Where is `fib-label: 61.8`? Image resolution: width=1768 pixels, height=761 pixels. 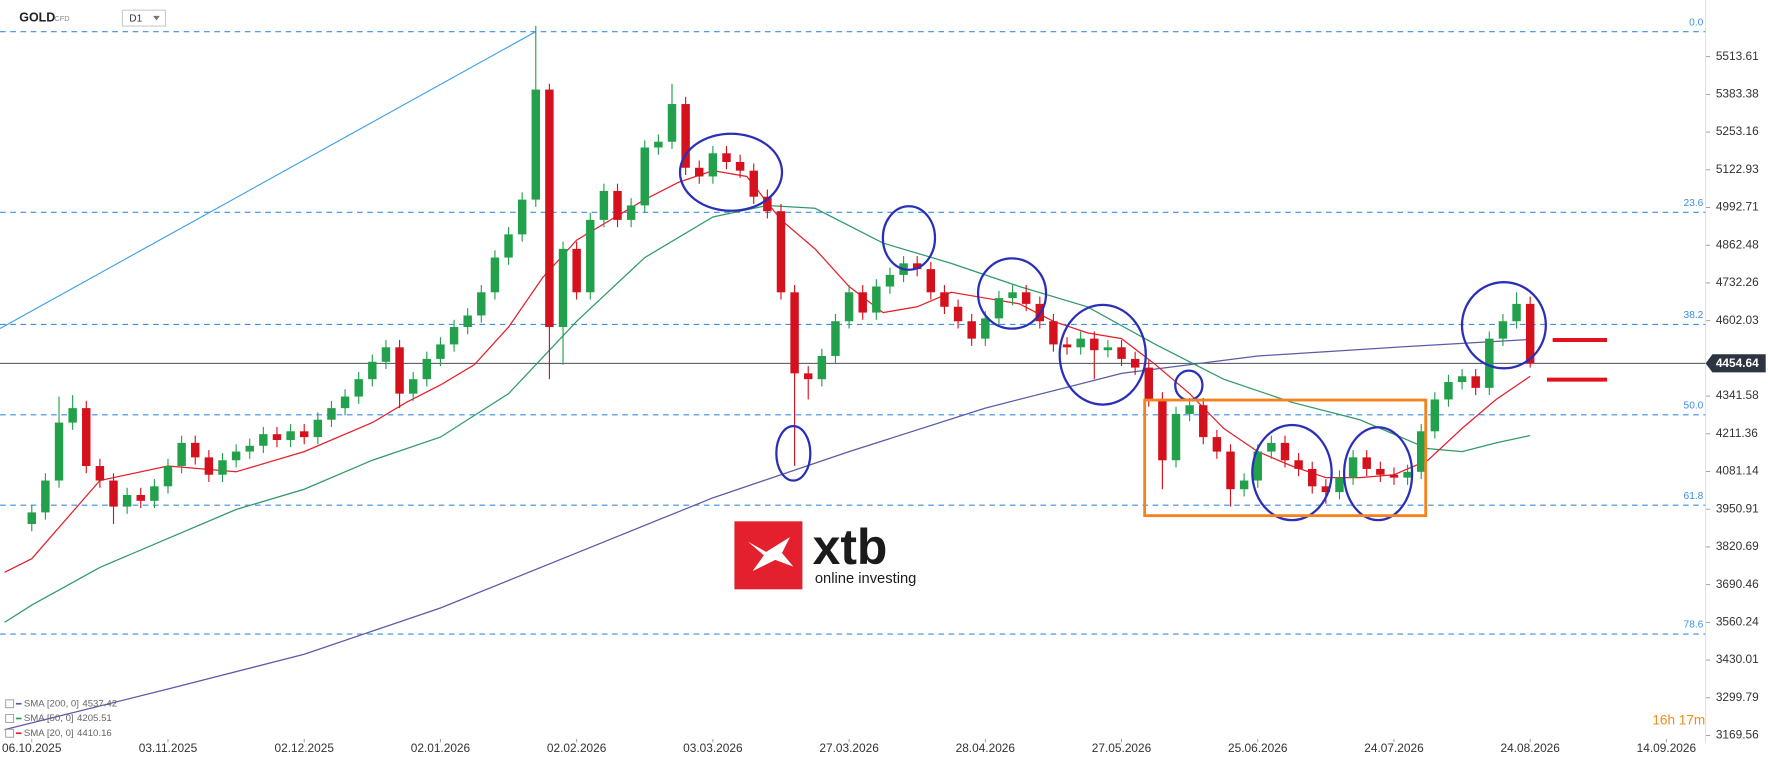 fib-label: 61.8 is located at coordinates (1694, 496).